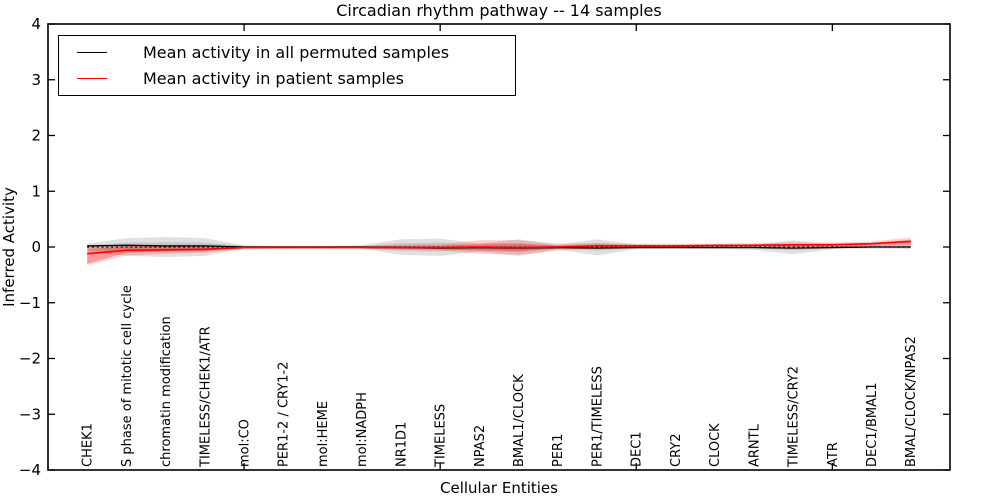 This screenshot has width=1000, height=500. Describe the element at coordinates (273, 78) in the screenshot. I see `legend-label-patient: Mean activity in patient samples` at that location.